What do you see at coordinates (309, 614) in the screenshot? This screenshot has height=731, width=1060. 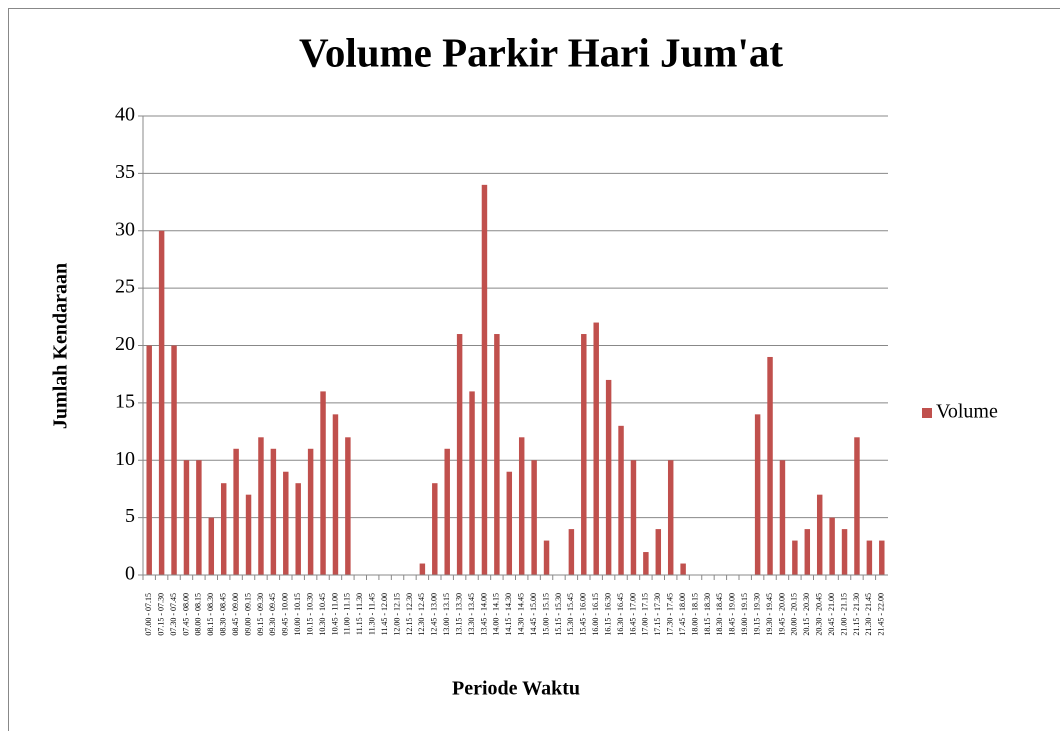 I see `x-tick-label: 10.15 - 10.30` at bounding box center [309, 614].